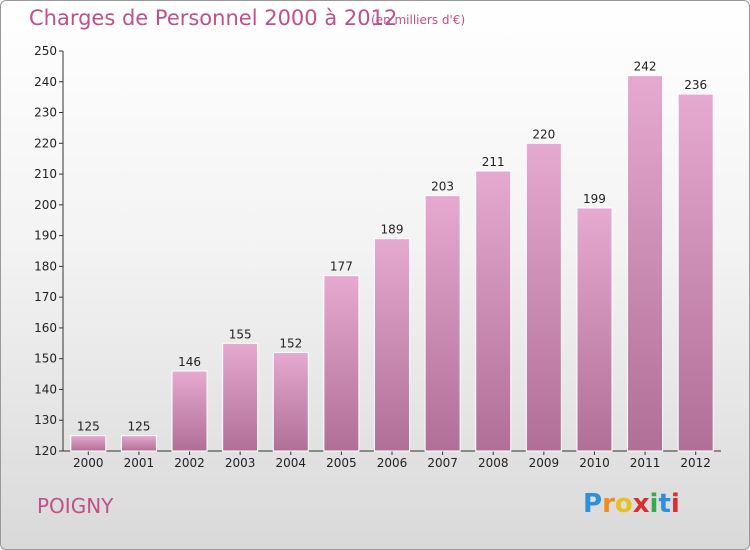 This screenshot has width=750, height=550. What do you see at coordinates (341, 363) in the screenshot?
I see `bar-2005` at bounding box center [341, 363].